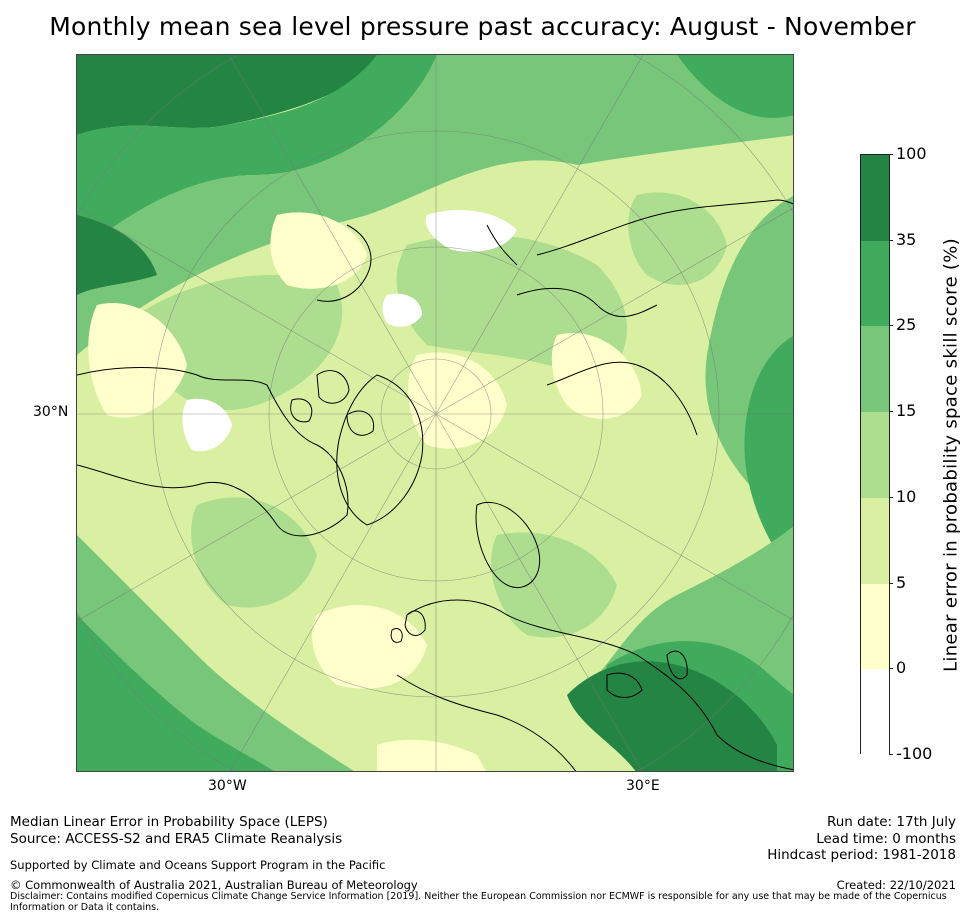  I want to click on coastline-mediterranean, so click(486, 722).